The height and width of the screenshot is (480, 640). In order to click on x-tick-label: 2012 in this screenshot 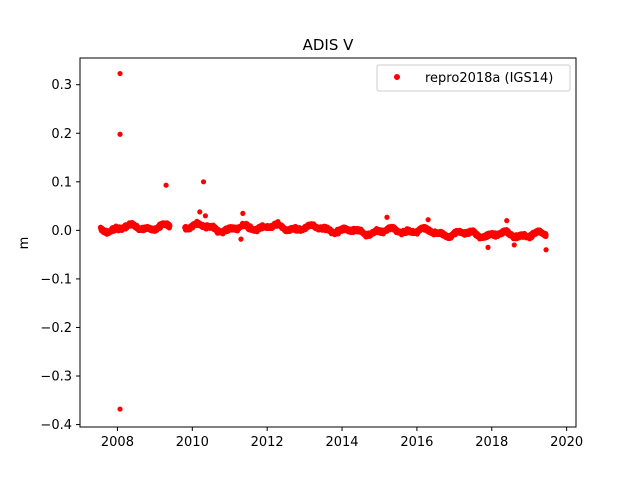, I will do `click(267, 442)`.